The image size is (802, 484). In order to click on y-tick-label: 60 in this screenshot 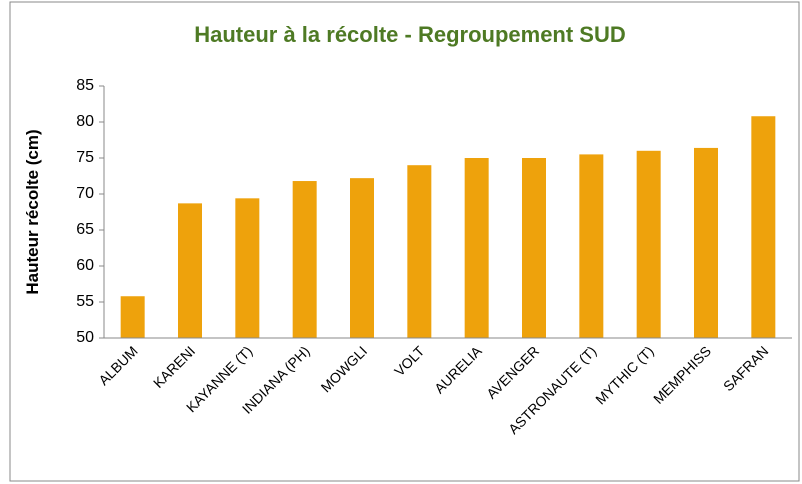, I will do `click(85, 265)`.